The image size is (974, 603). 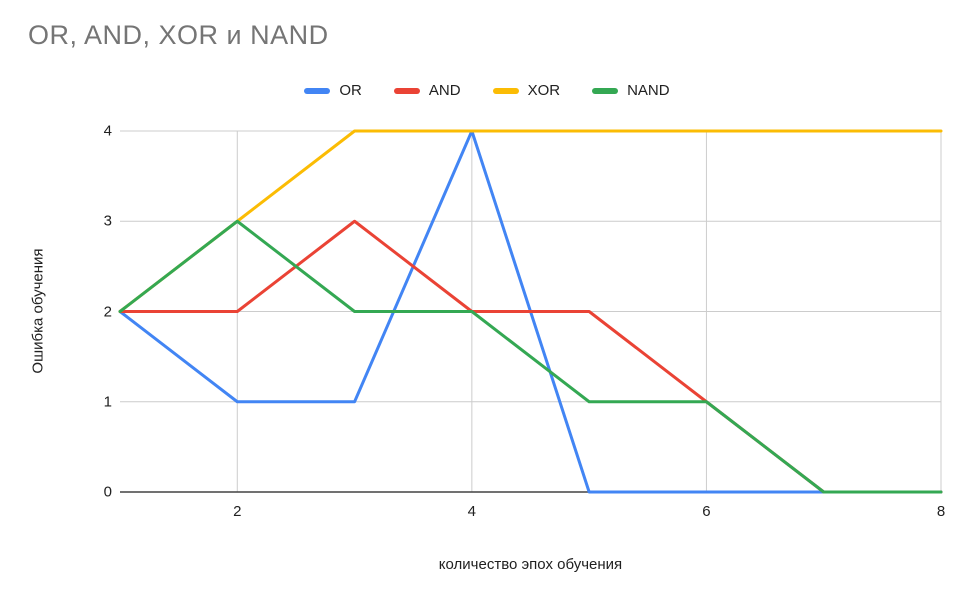 What do you see at coordinates (526, 90) in the screenshot?
I see `legend-item-xor: XOR` at bounding box center [526, 90].